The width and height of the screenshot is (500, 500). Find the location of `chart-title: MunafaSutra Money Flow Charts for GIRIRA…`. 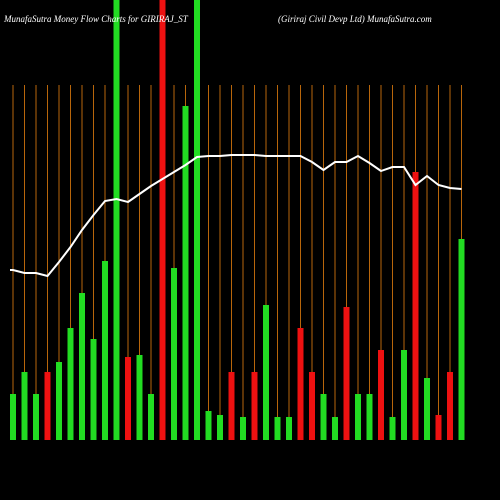

chart-title: MunafaSutra Money Flow Charts for GIRIRA… is located at coordinates (96, 19).